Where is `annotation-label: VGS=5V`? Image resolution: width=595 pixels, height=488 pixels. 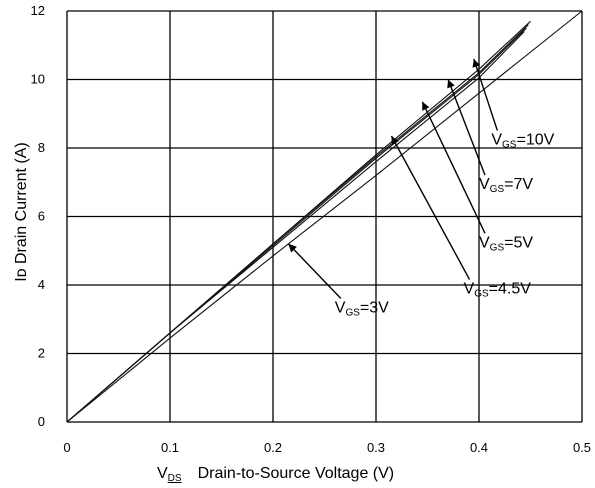 annotation-label: VGS=5V is located at coordinates (506, 243).